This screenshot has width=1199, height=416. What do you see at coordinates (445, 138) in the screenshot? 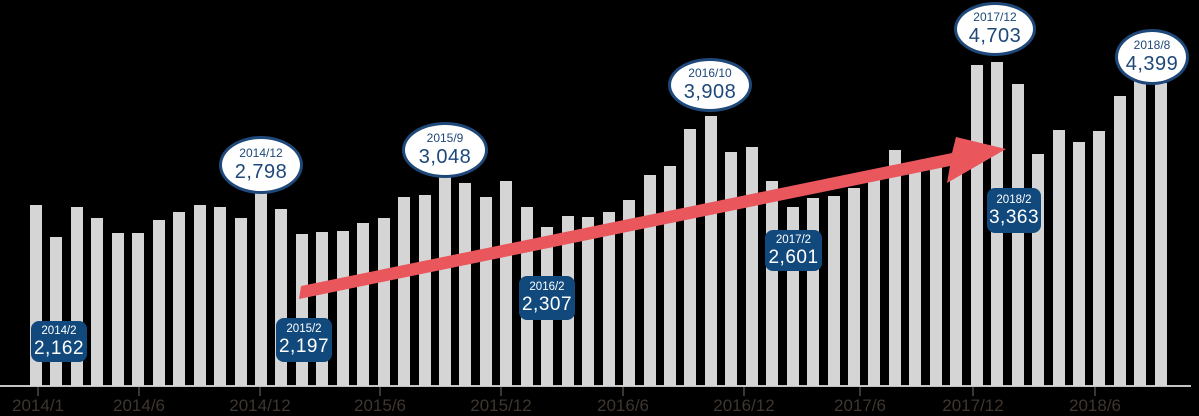
I see `peak-date: 2015/9` at bounding box center [445, 138].